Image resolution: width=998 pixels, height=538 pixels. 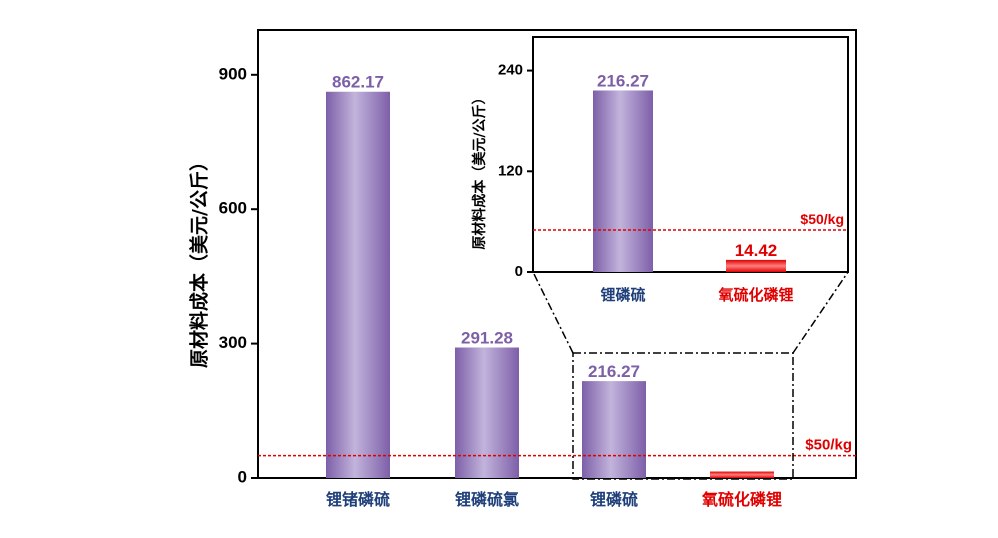 What do you see at coordinates (614, 371) in the screenshot?
I see `main-value-label-2: 216.27` at bounding box center [614, 371].